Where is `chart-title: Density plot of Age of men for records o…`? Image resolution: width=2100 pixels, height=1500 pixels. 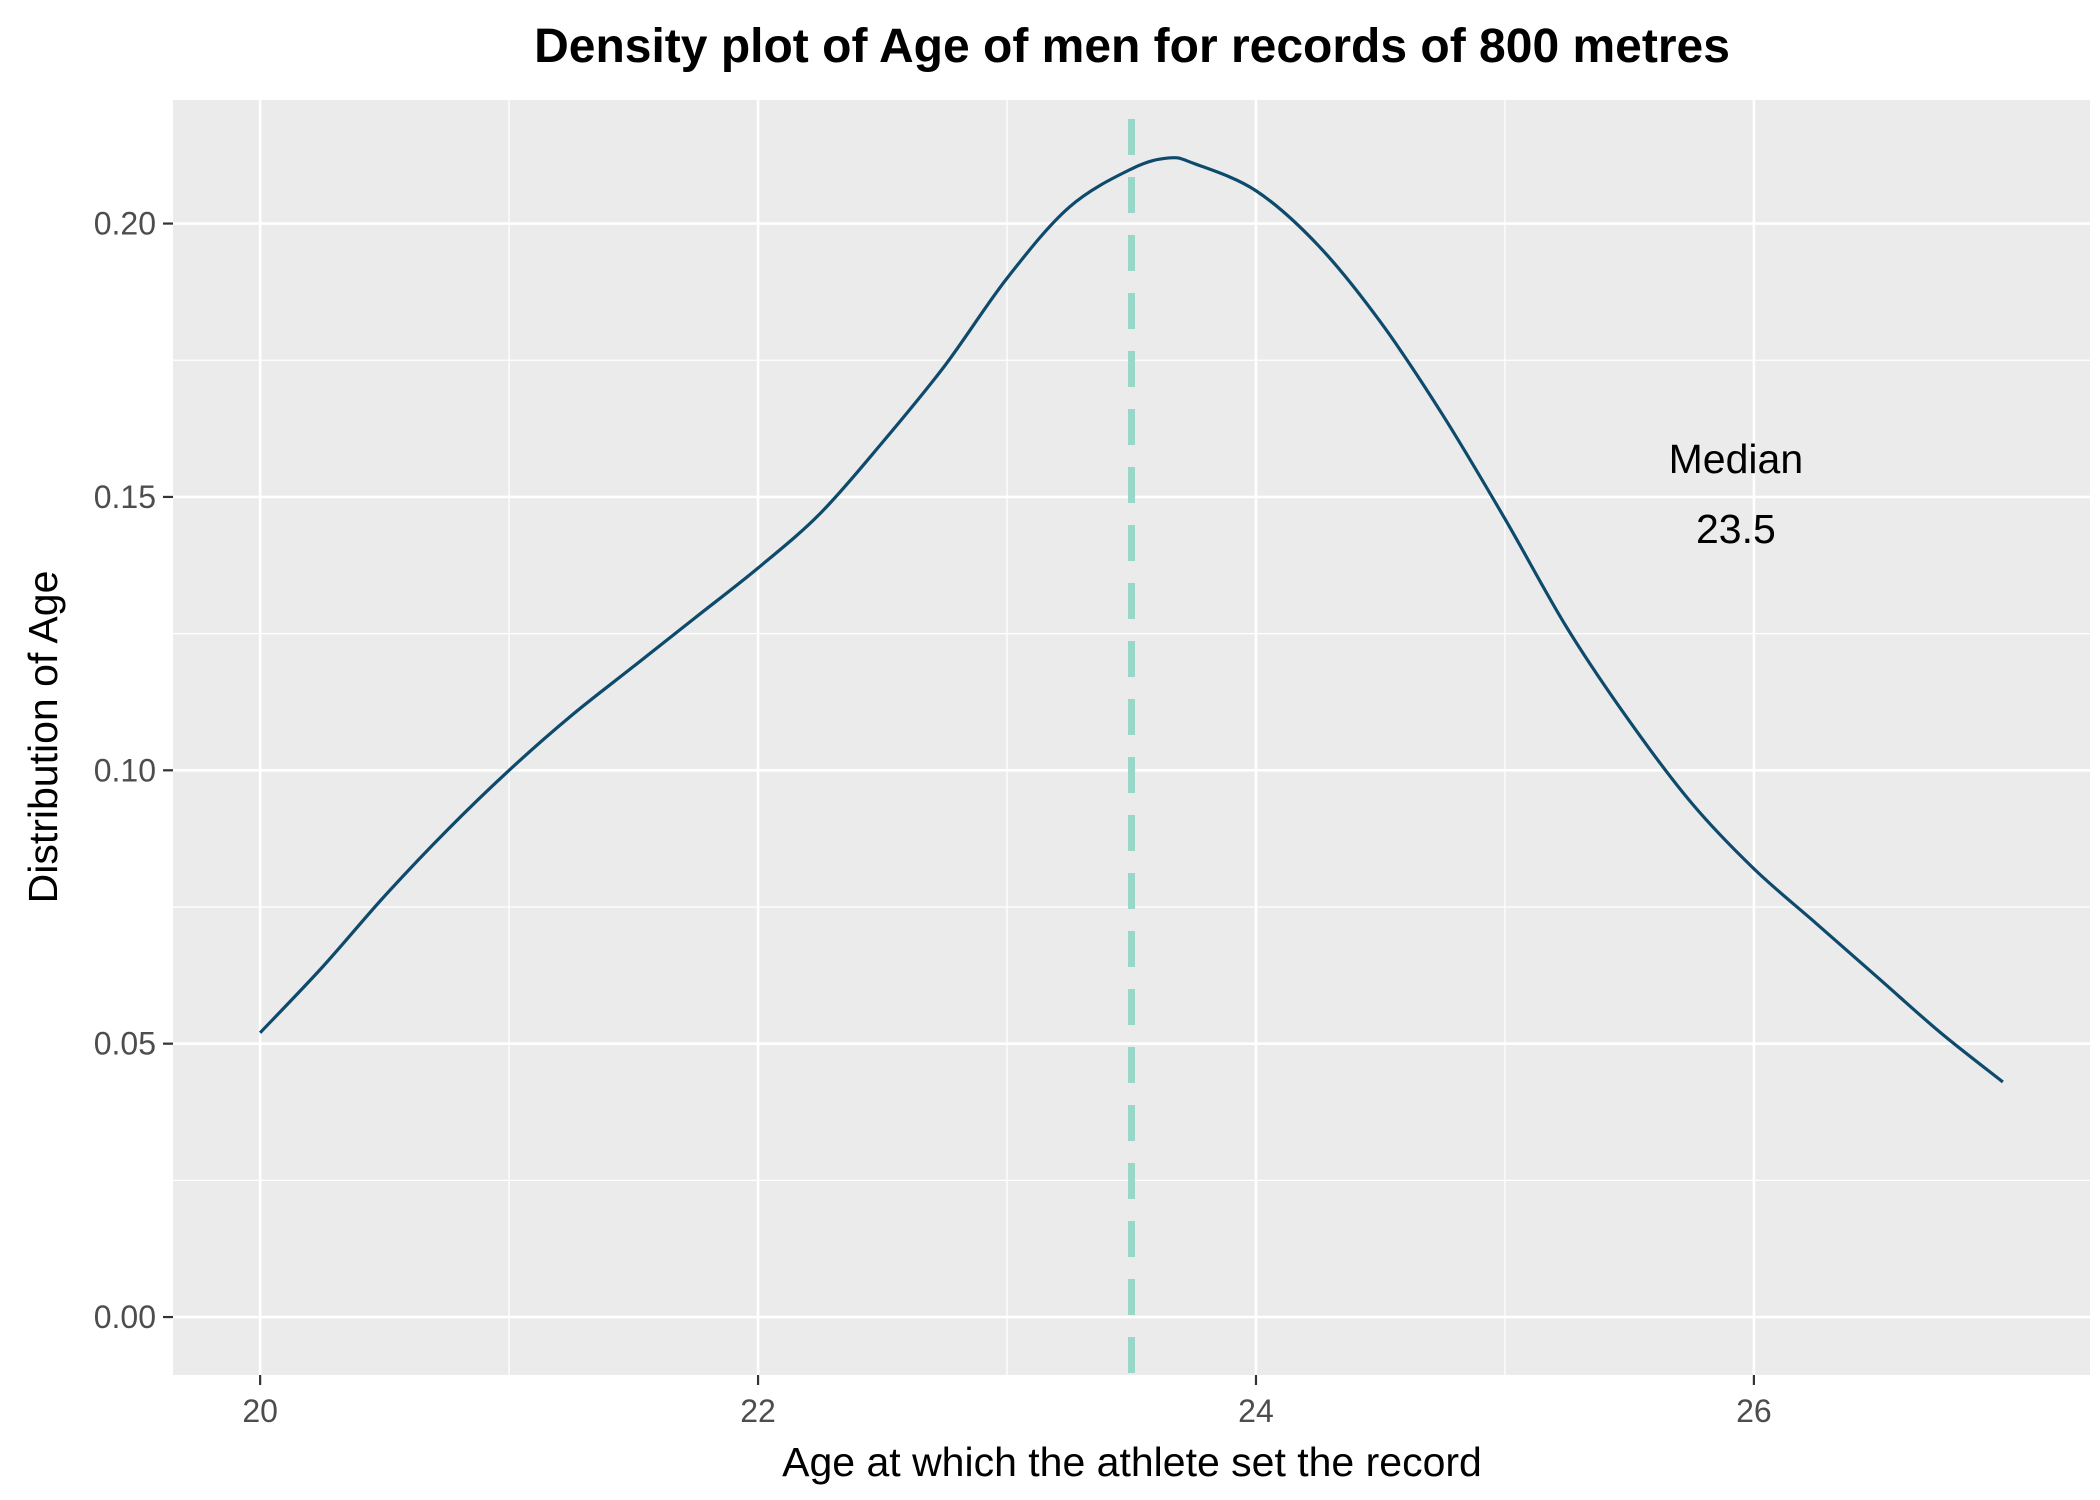
chart-title: Density plot of Age of men for records o… is located at coordinates (1132, 46).